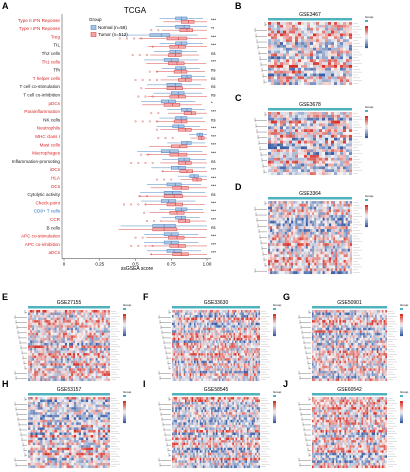 This screenshot has height=472, width=410. I want to click on category-label: Macrophages, so click(46, 153).